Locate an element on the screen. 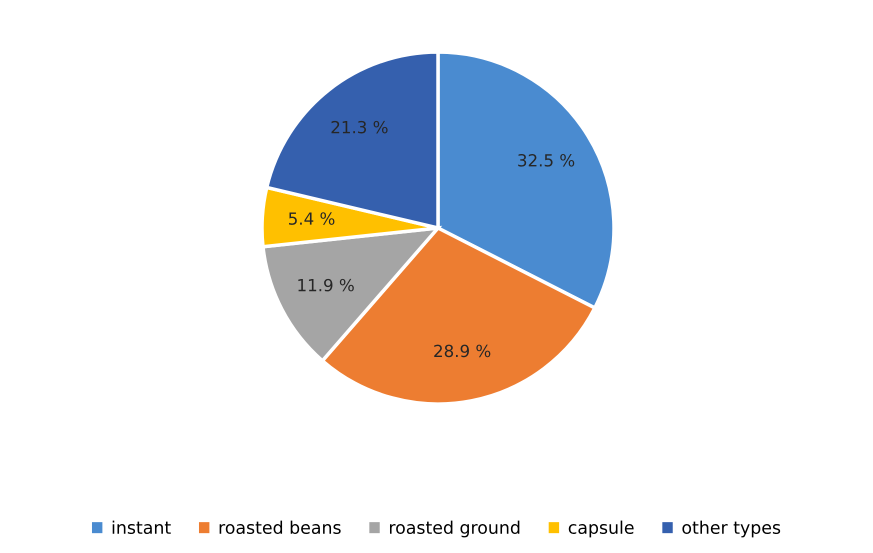 The height and width of the screenshot is (553, 873). legend-label: instant is located at coordinates (141, 527).